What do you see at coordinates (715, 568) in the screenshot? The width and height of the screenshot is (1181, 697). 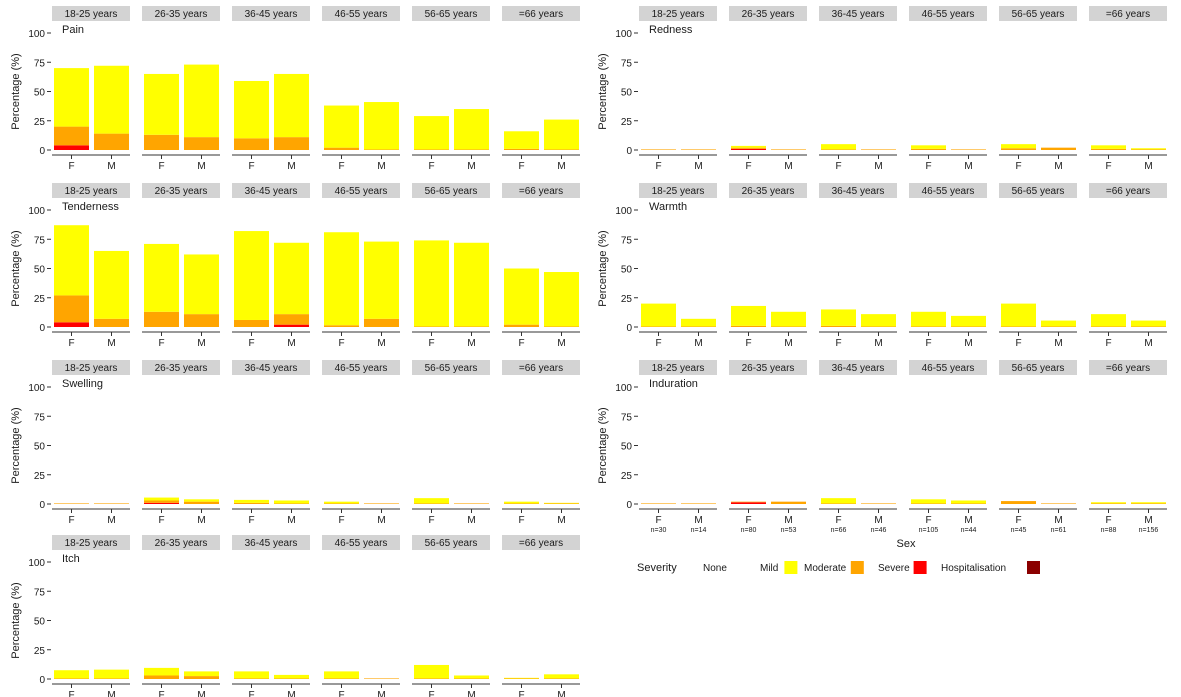 I see `legend-label: None` at bounding box center [715, 568].